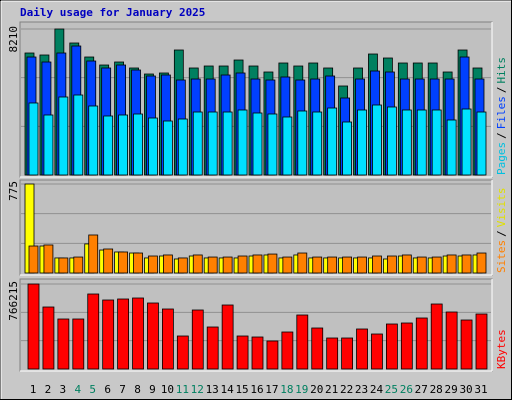  I want to click on legend-entry: Hits, so click(501, 70).